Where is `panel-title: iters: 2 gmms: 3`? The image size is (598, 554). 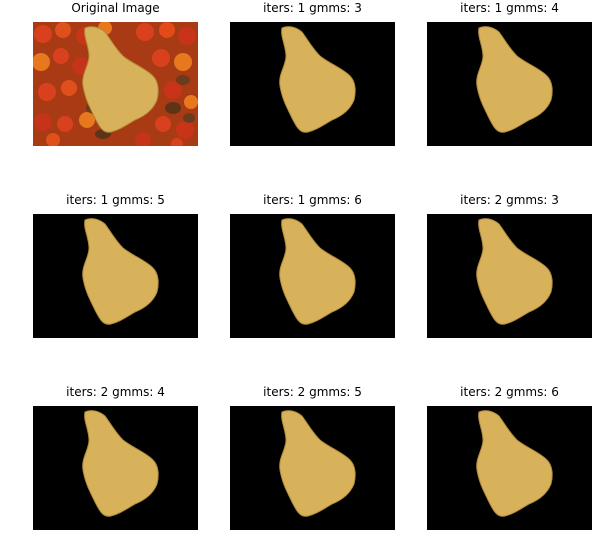 panel-title: iters: 2 gmms: 3 is located at coordinates (509, 200).